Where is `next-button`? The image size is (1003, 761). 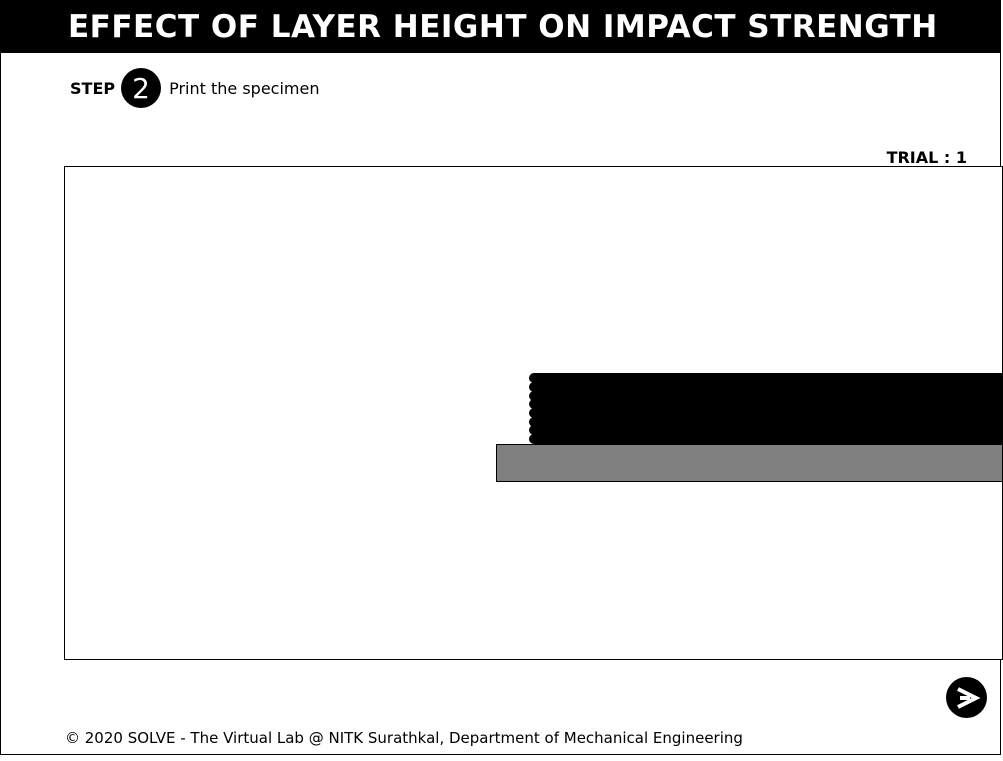 next-button is located at coordinates (966, 697).